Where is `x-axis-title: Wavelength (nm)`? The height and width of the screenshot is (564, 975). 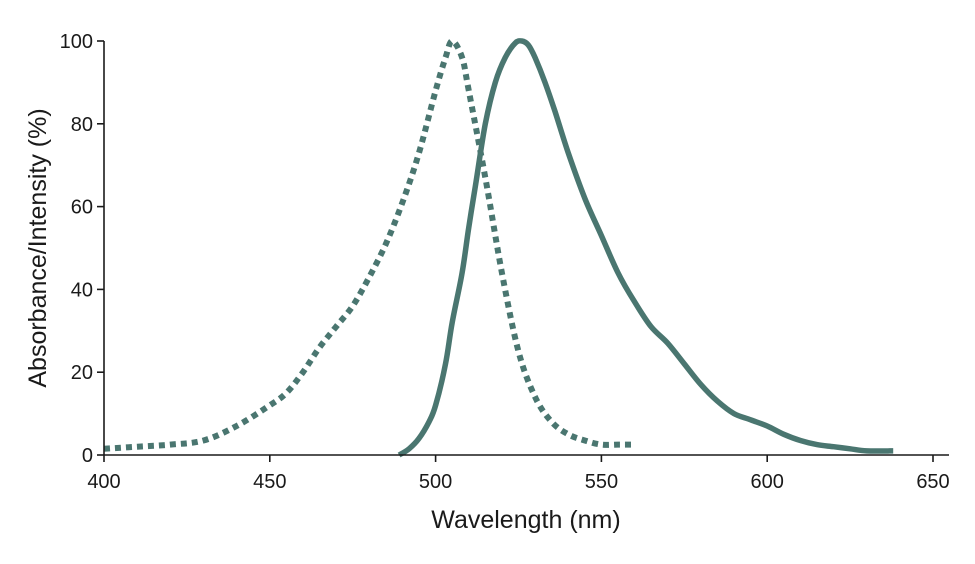
x-axis-title: Wavelength (nm) is located at coordinates (525, 520).